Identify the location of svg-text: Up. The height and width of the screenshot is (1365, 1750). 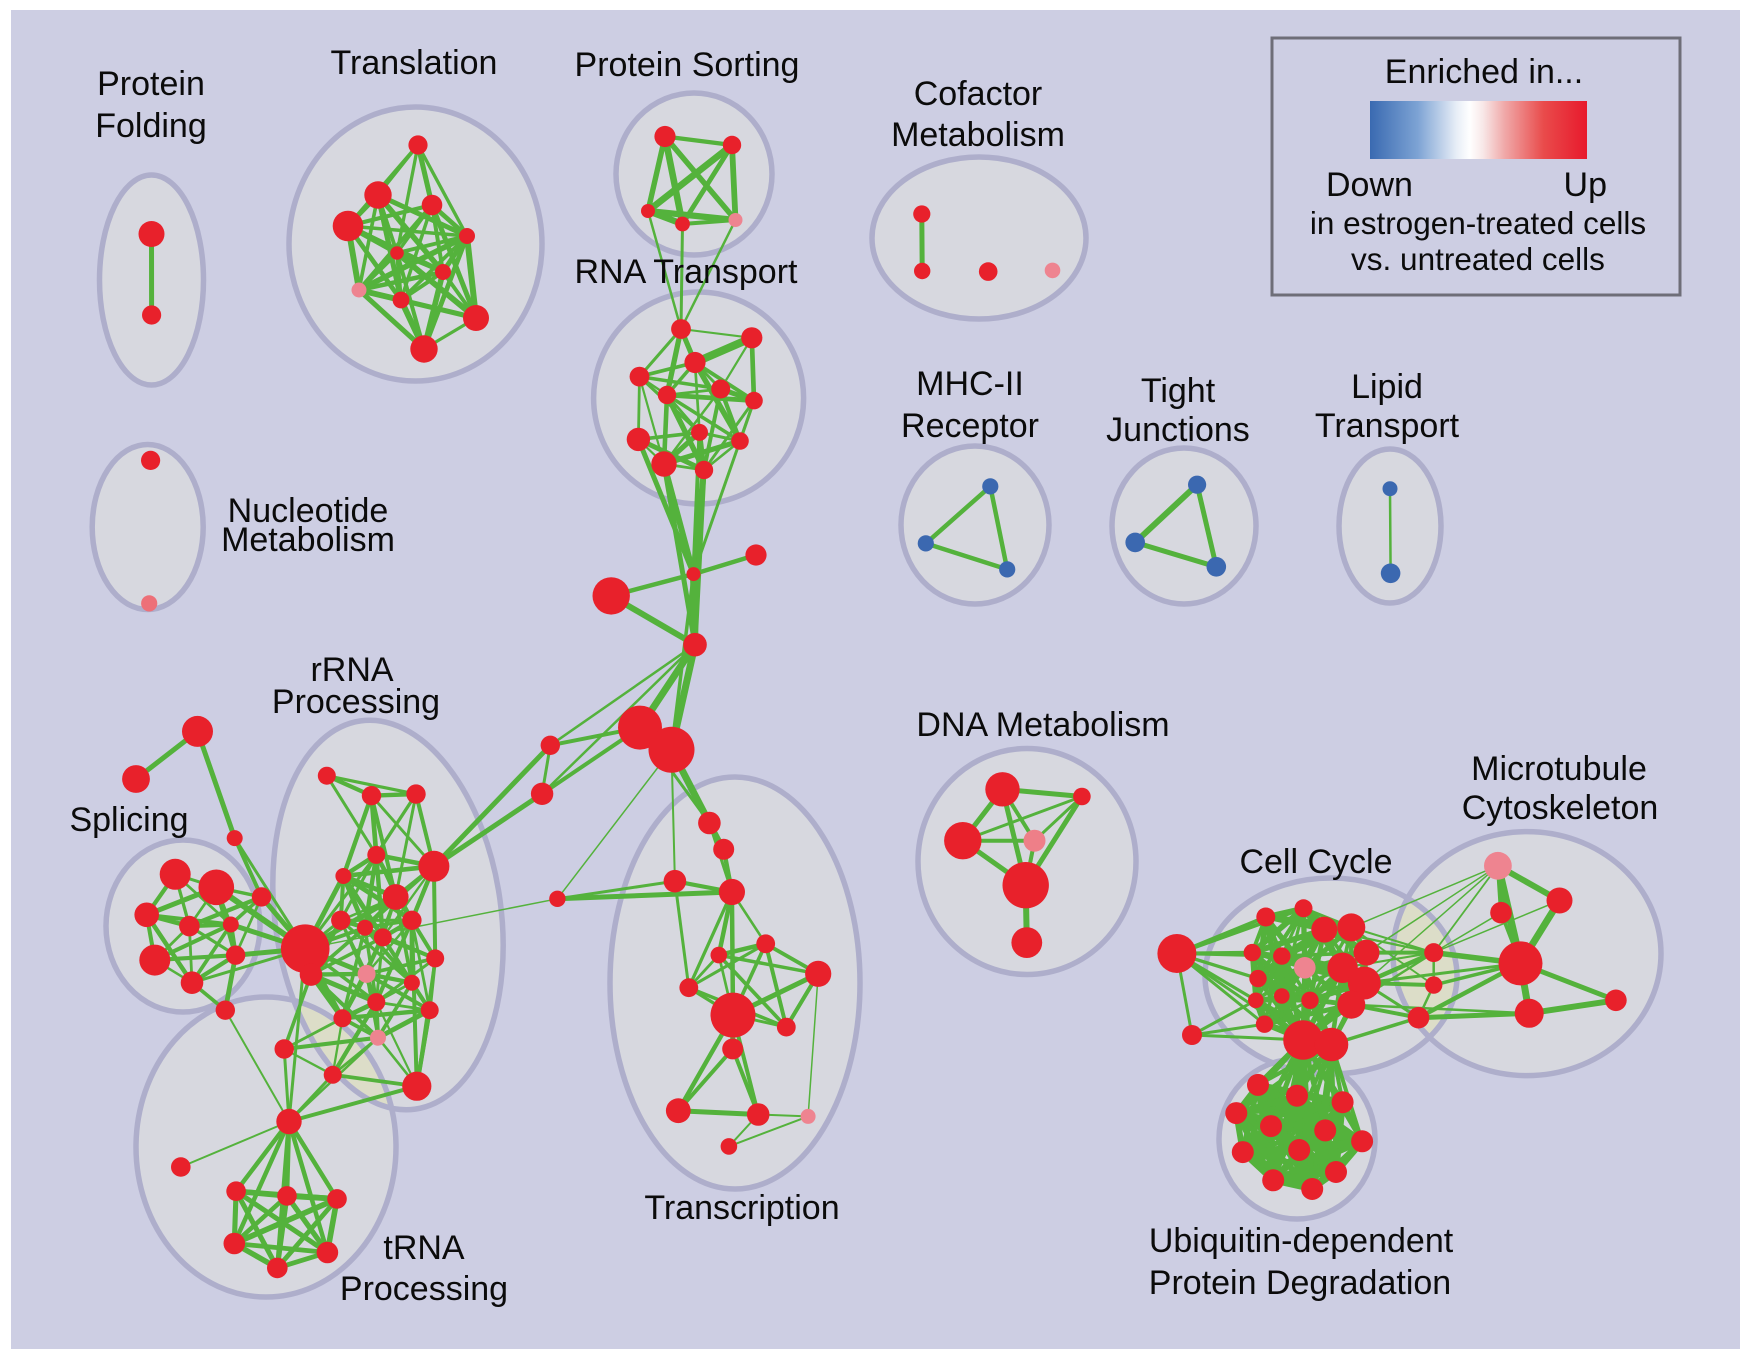
(1585, 185).